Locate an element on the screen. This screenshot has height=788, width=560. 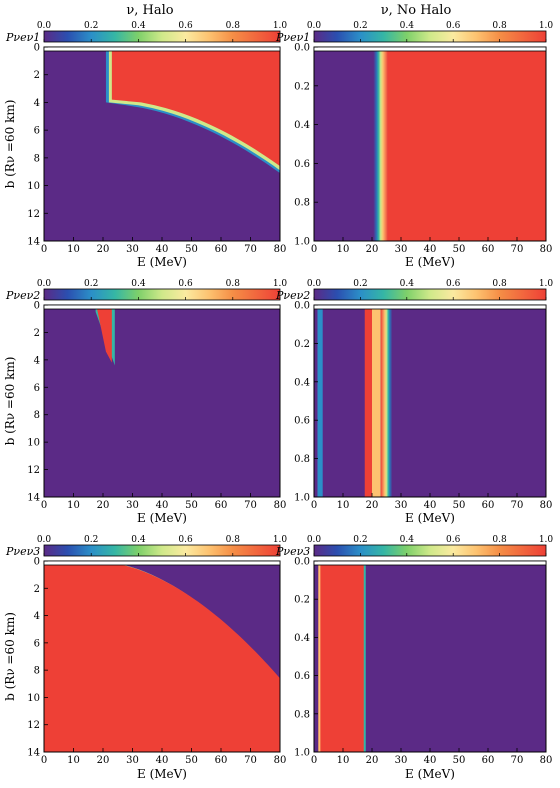
y-tick-label: 4 is located at coordinates (37, 616).